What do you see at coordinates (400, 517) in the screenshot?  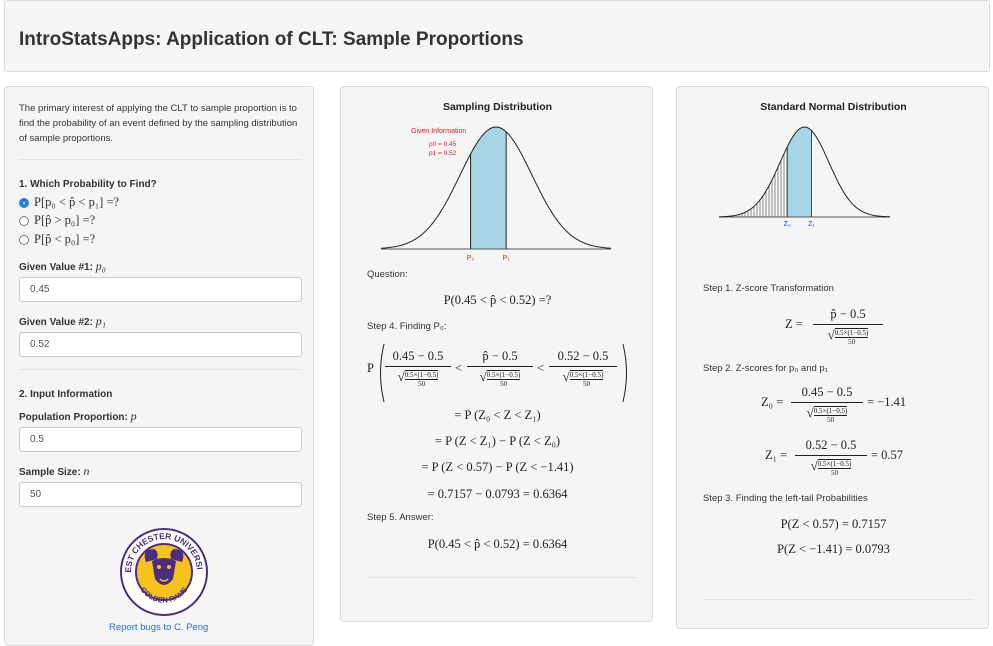 I see `step5-label: Step 5. Answer:` at bounding box center [400, 517].